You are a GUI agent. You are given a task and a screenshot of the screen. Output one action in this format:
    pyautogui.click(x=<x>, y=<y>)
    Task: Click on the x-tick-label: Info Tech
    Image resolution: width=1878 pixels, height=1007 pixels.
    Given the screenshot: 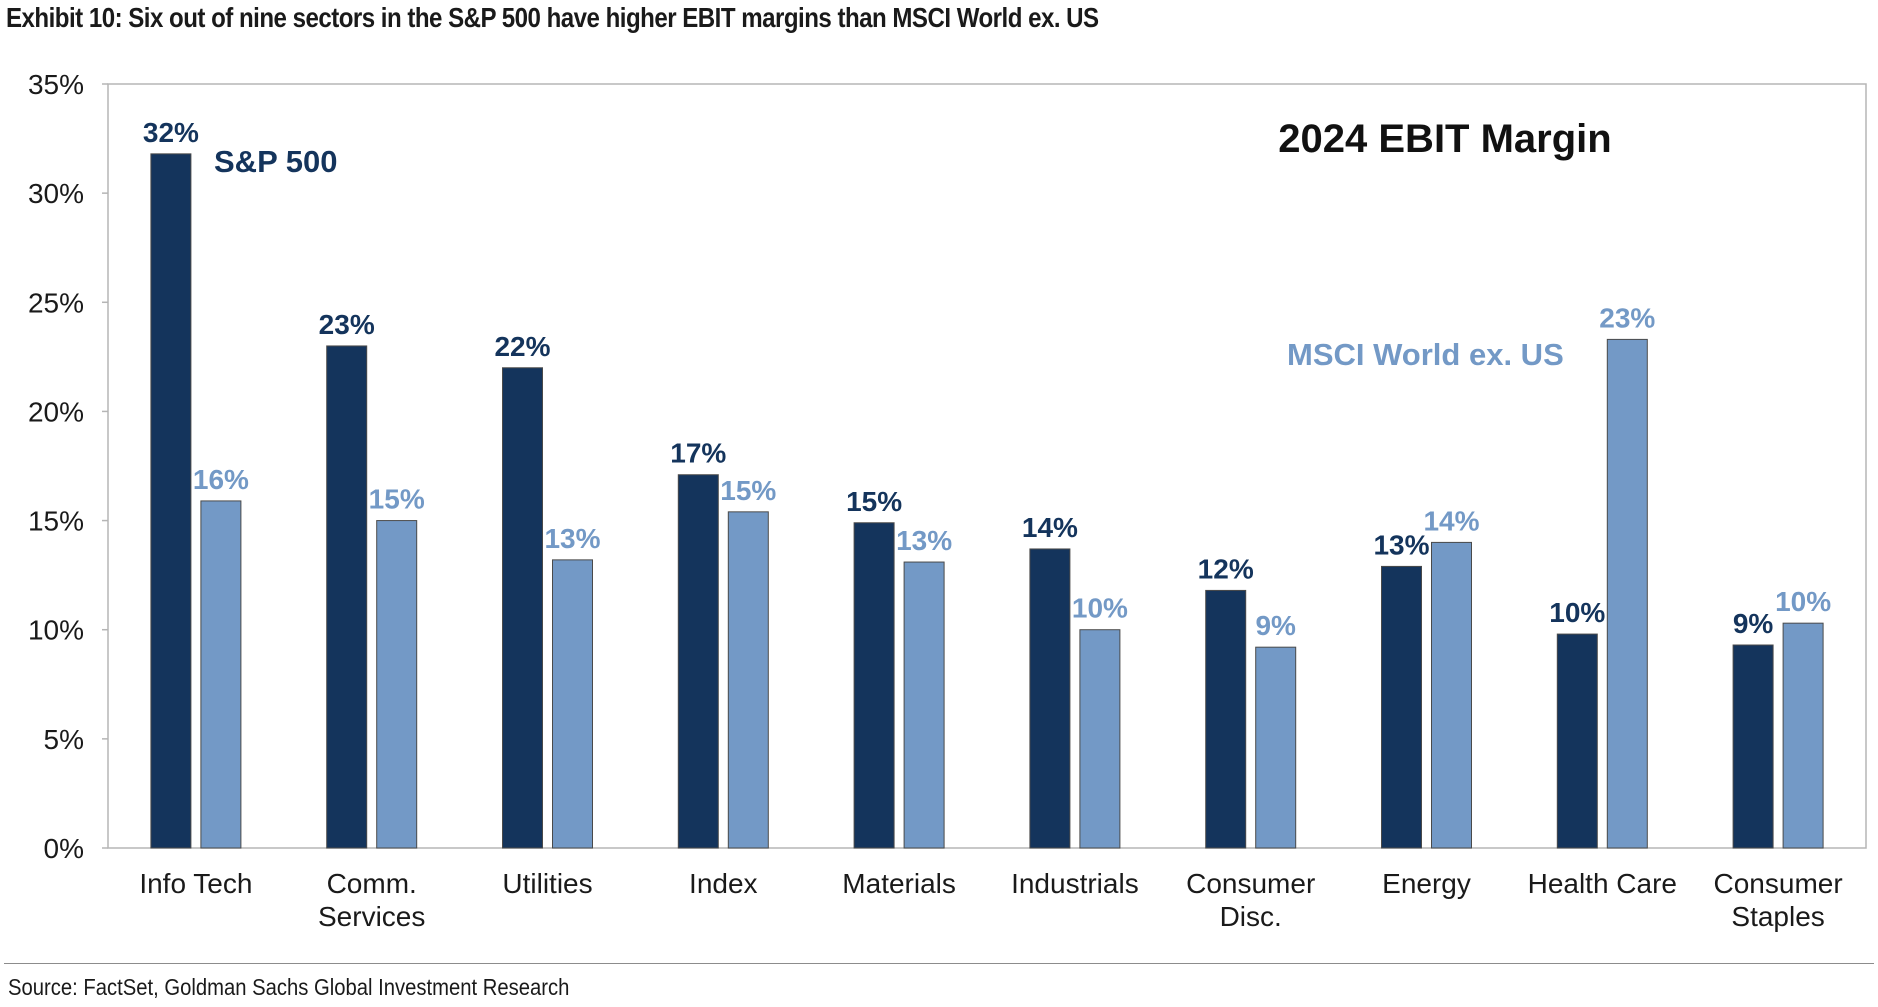 What is the action you would take?
    pyautogui.click(x=195, y=883)
    